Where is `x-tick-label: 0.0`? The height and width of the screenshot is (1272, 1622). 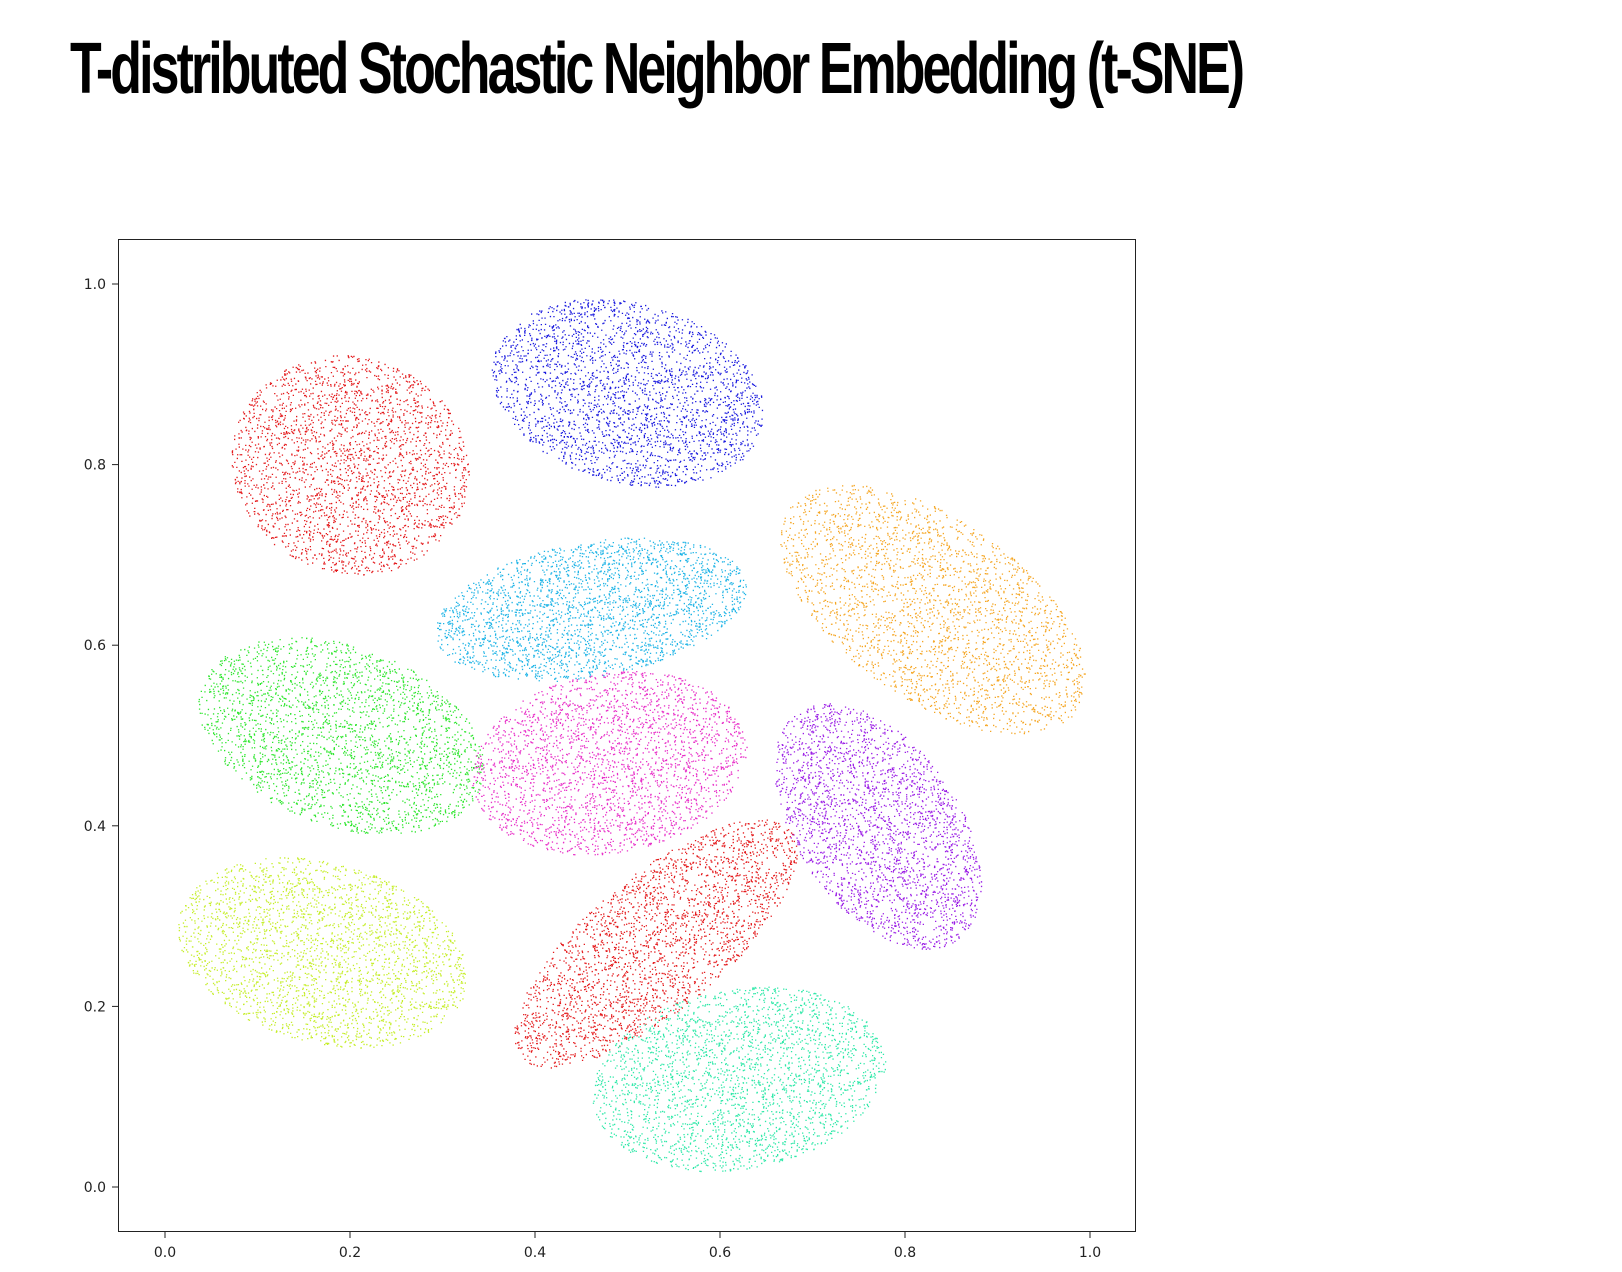 x-tick-label: 0.0 is located at coordinates (165, 1253).